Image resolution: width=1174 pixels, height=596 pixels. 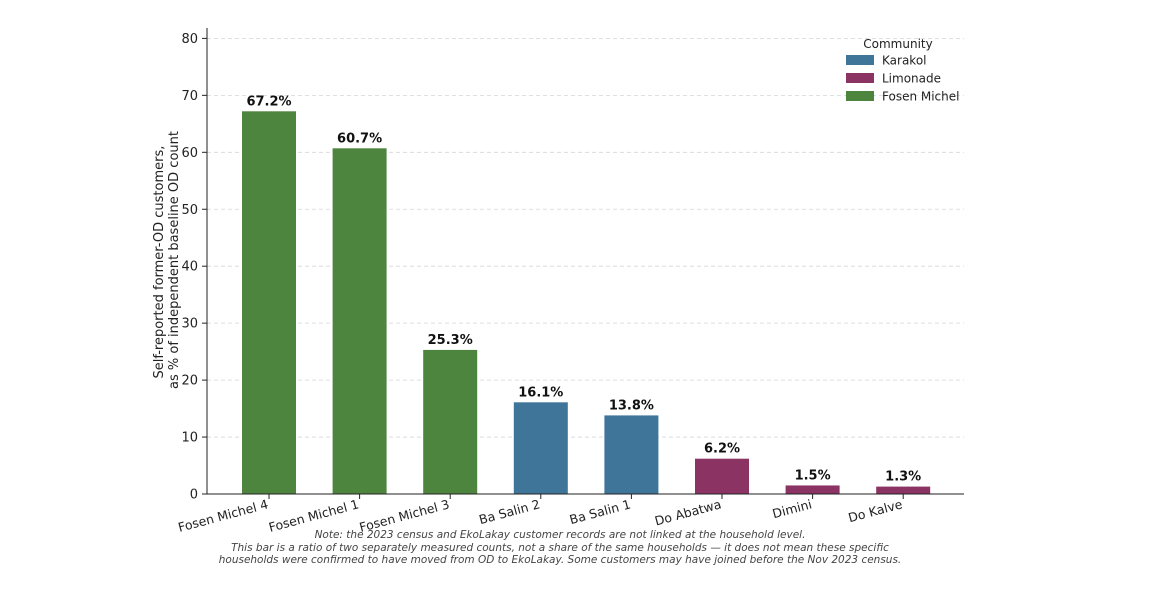 What do you see at coordinates (540, 392) in the screenshot?
I see `bar-value-label: 16.1%` at bounding box center [540, 392].